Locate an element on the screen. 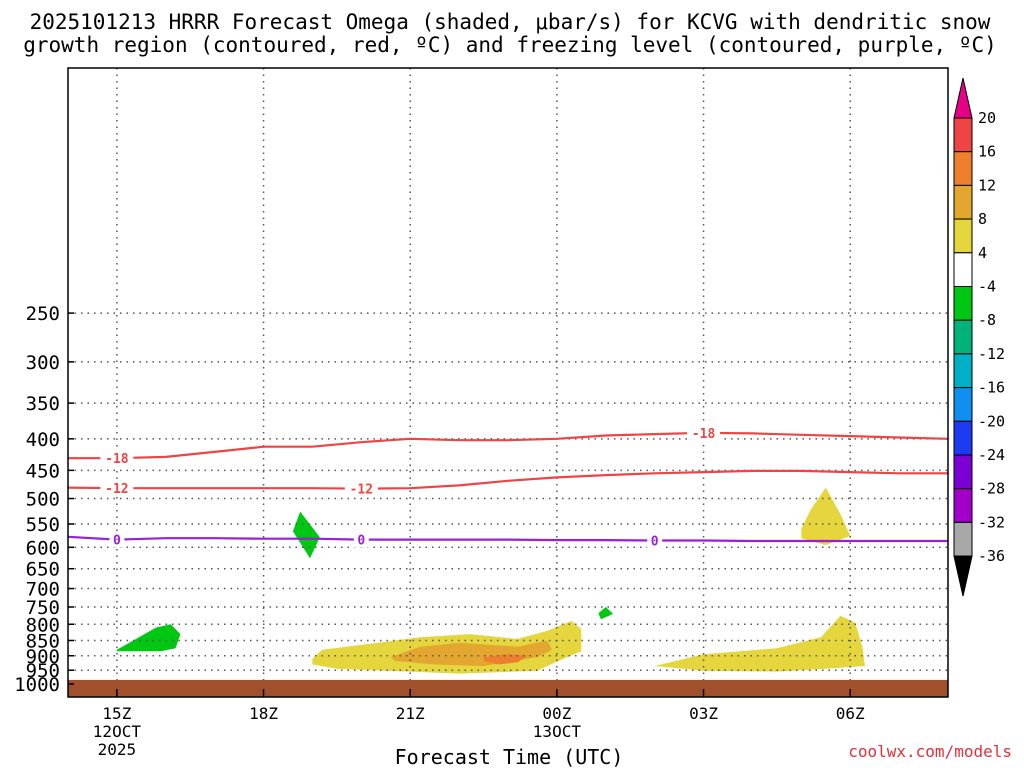 The width and height of the screenshot is (1024, 768). ytick-label-850: 850 is located at coordinates (43, 641).